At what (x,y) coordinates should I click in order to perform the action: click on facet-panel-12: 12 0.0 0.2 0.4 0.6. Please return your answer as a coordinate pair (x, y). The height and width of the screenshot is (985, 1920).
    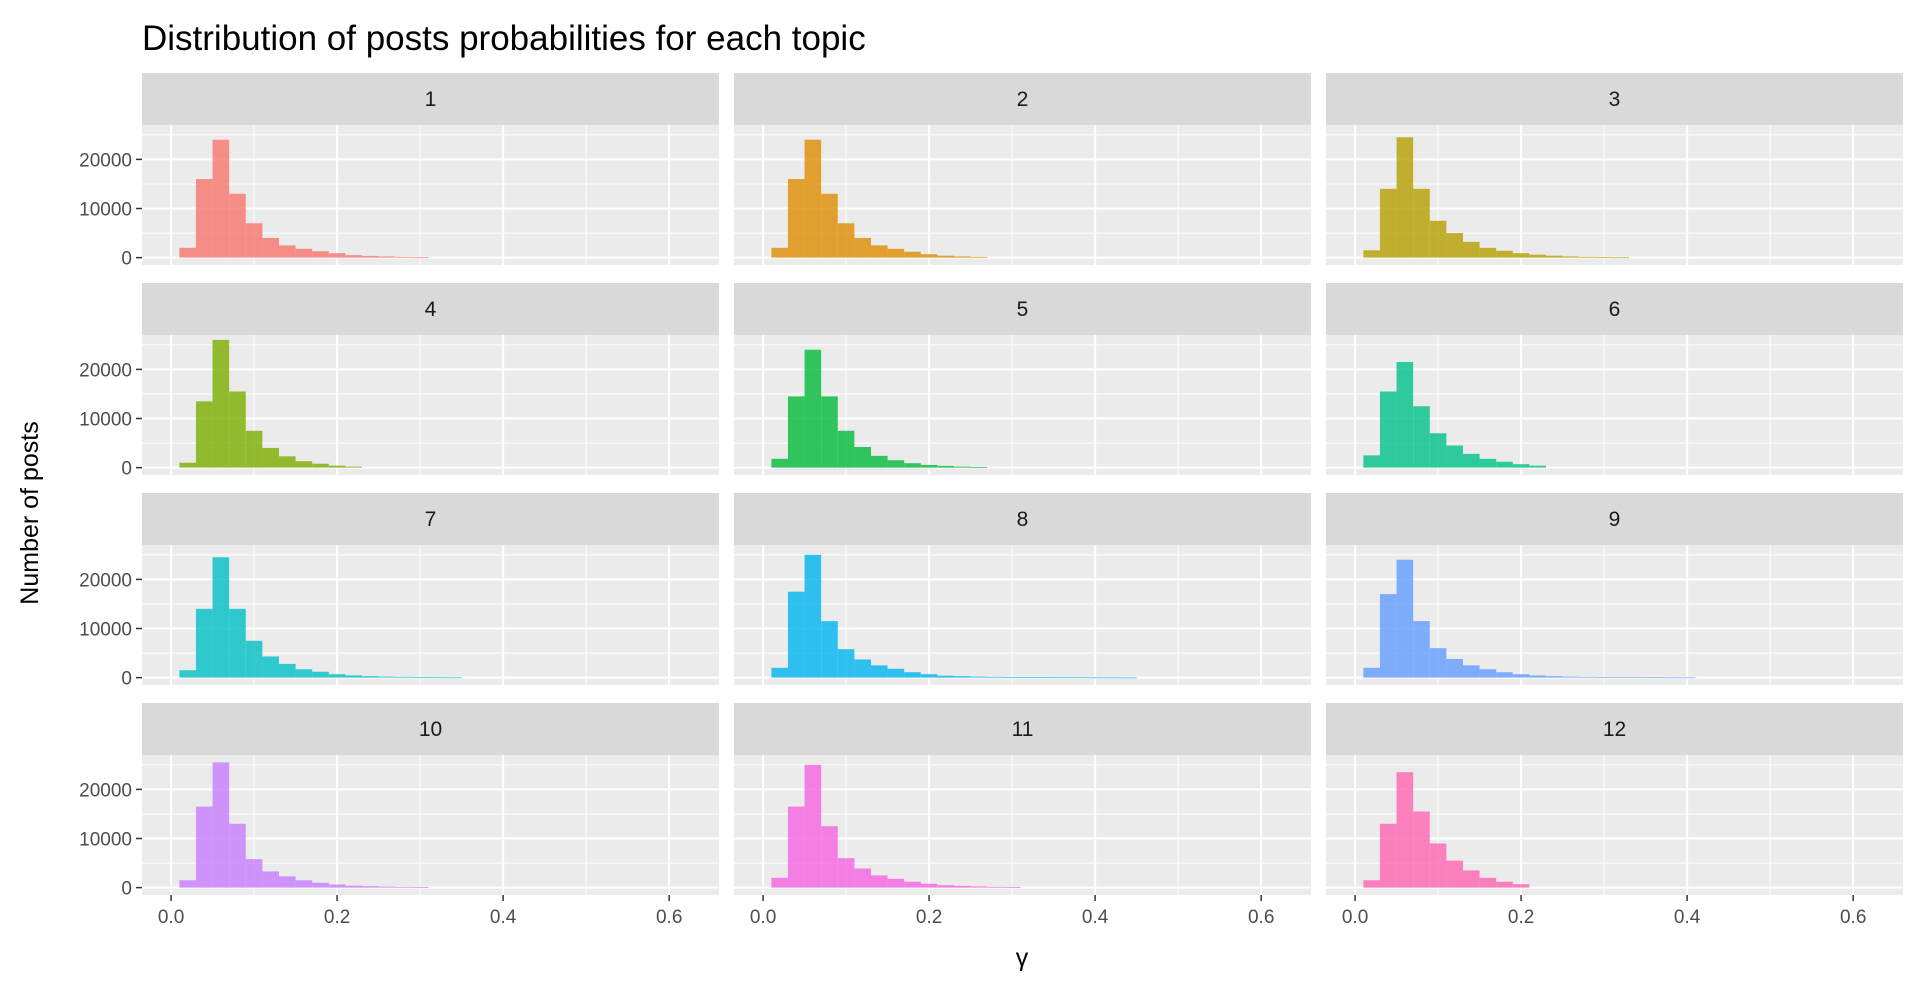
    Looking at the image, I should click on (1614, 815).